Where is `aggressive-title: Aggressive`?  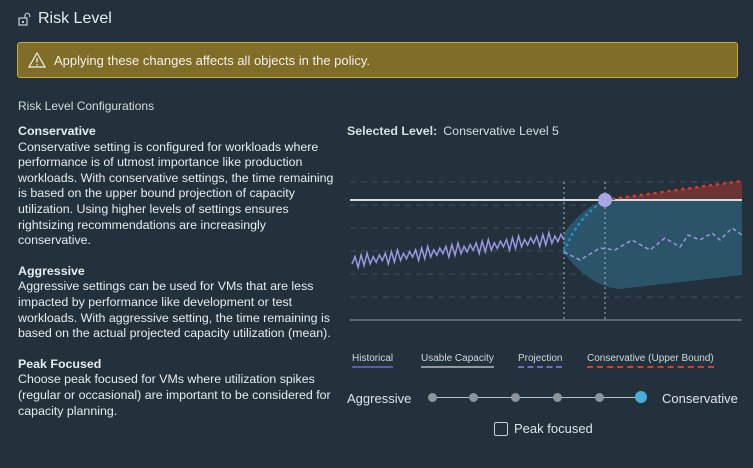 aggressive-title: Aggressive is located at coordinates (51, 270).